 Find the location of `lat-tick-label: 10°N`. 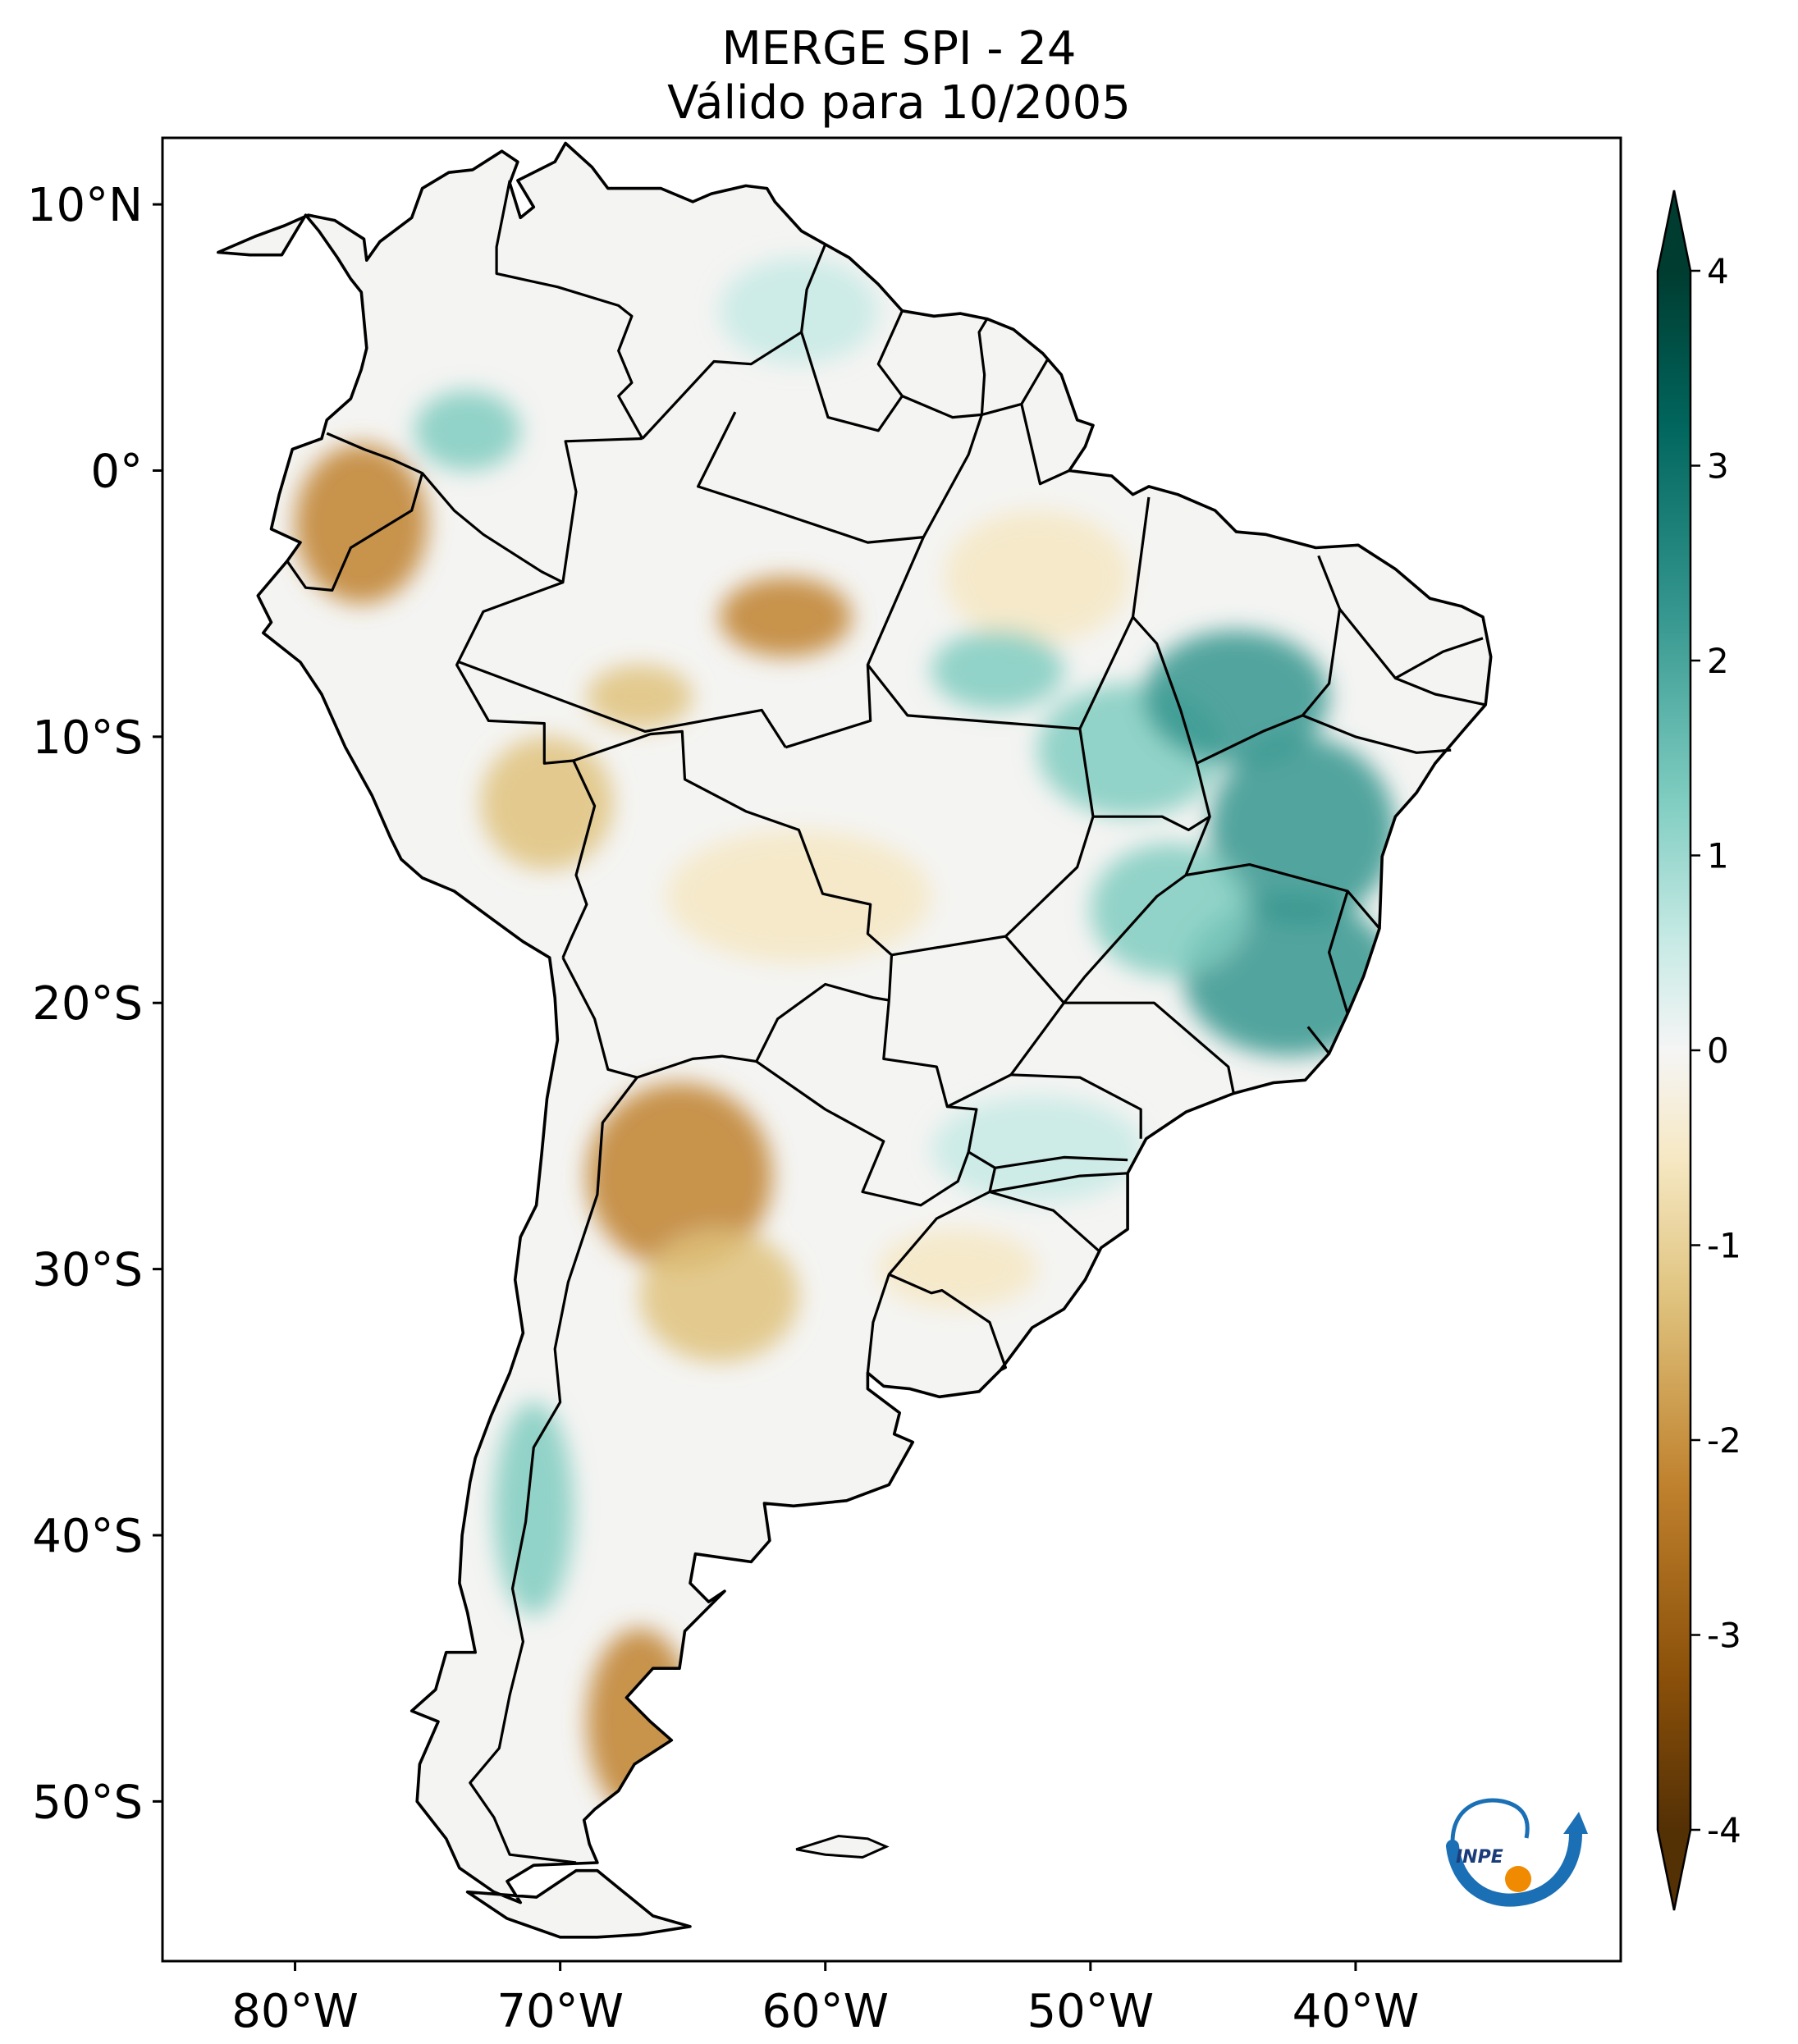

lat-tick-label: 10°N is located at coordinates (85, 205).